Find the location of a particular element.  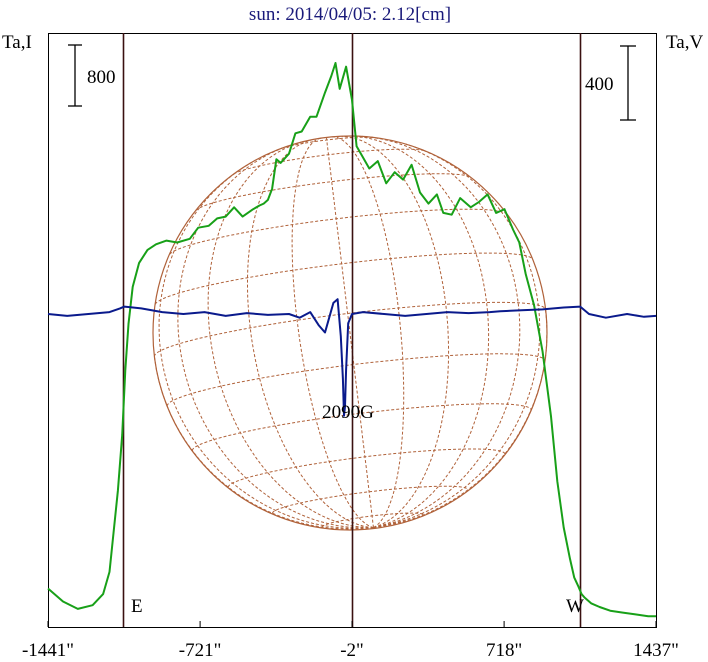

x-tick-label: -1441" is located at coordinates (48, 650).